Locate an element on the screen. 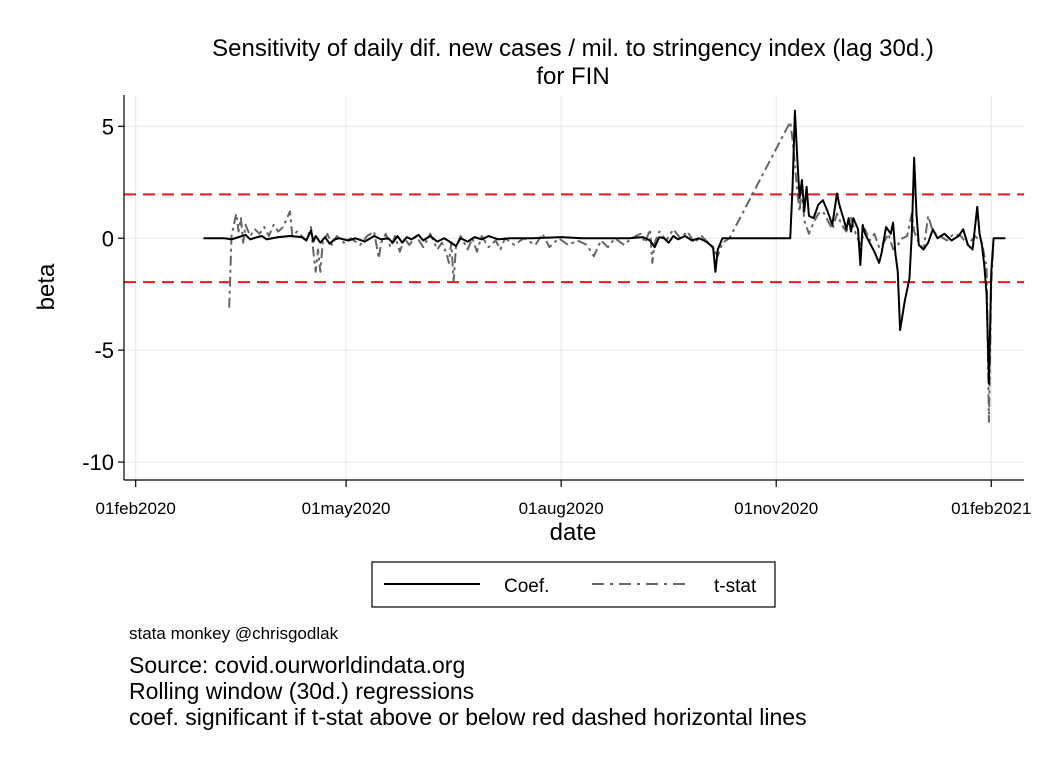  y-tick-label: 0 is located at coordinates (108, 238).